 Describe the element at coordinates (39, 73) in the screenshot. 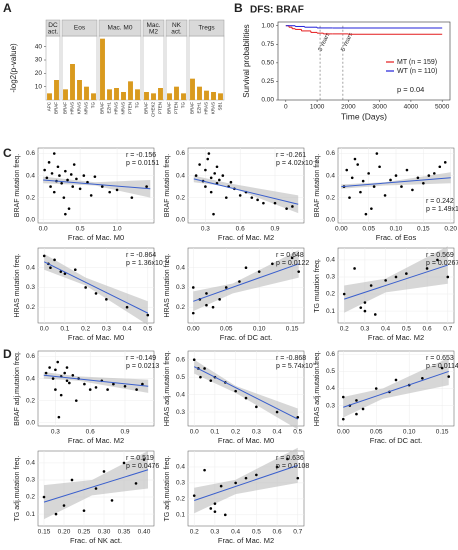

I see `y-tick-label: 20` at that location.